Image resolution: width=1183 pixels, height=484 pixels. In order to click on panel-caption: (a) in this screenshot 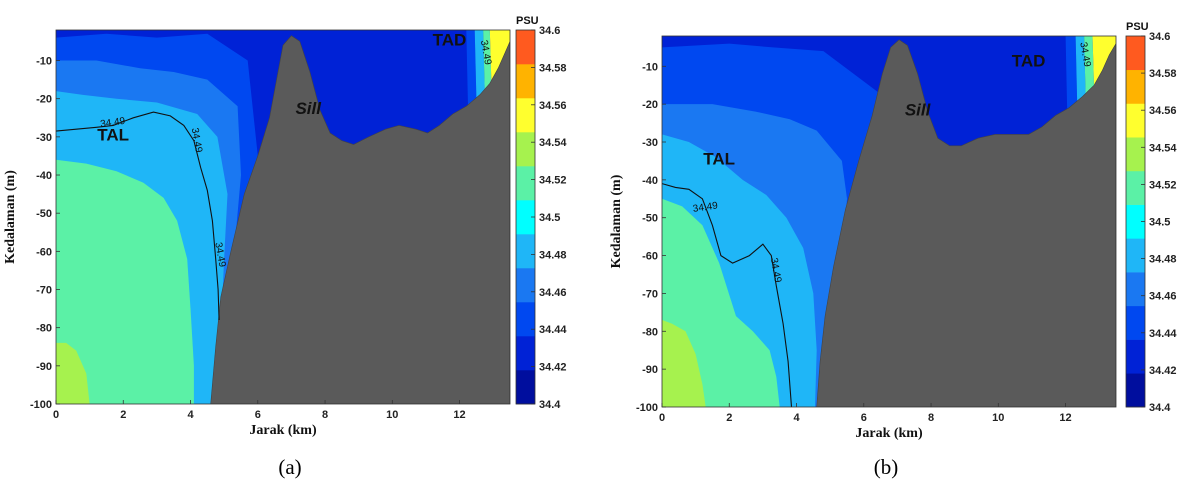, I will do `click(289, 467)`.